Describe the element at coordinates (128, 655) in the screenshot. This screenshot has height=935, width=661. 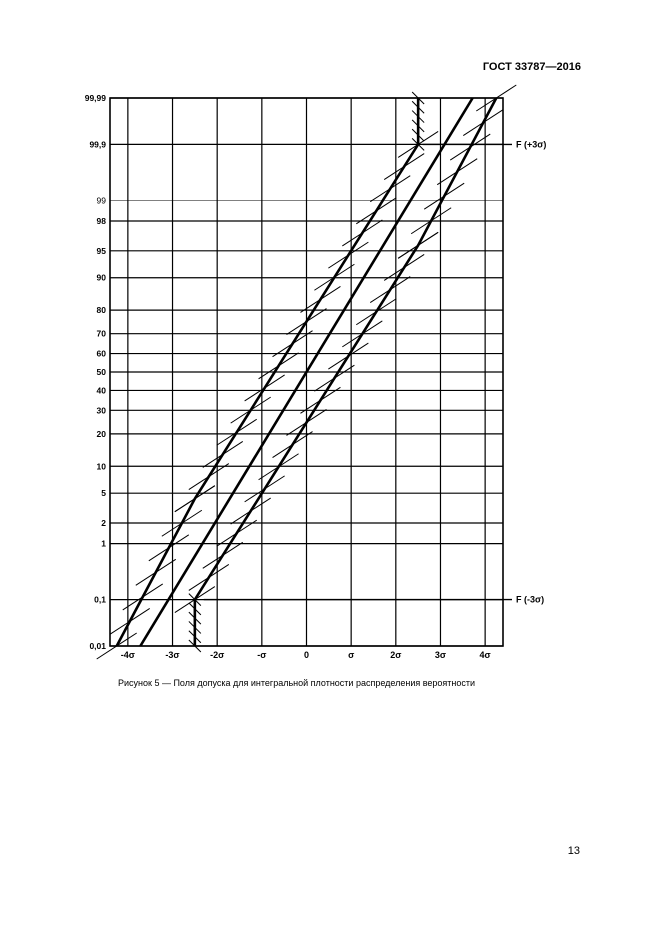
I see `x-tick-label: -4σ` at that location.